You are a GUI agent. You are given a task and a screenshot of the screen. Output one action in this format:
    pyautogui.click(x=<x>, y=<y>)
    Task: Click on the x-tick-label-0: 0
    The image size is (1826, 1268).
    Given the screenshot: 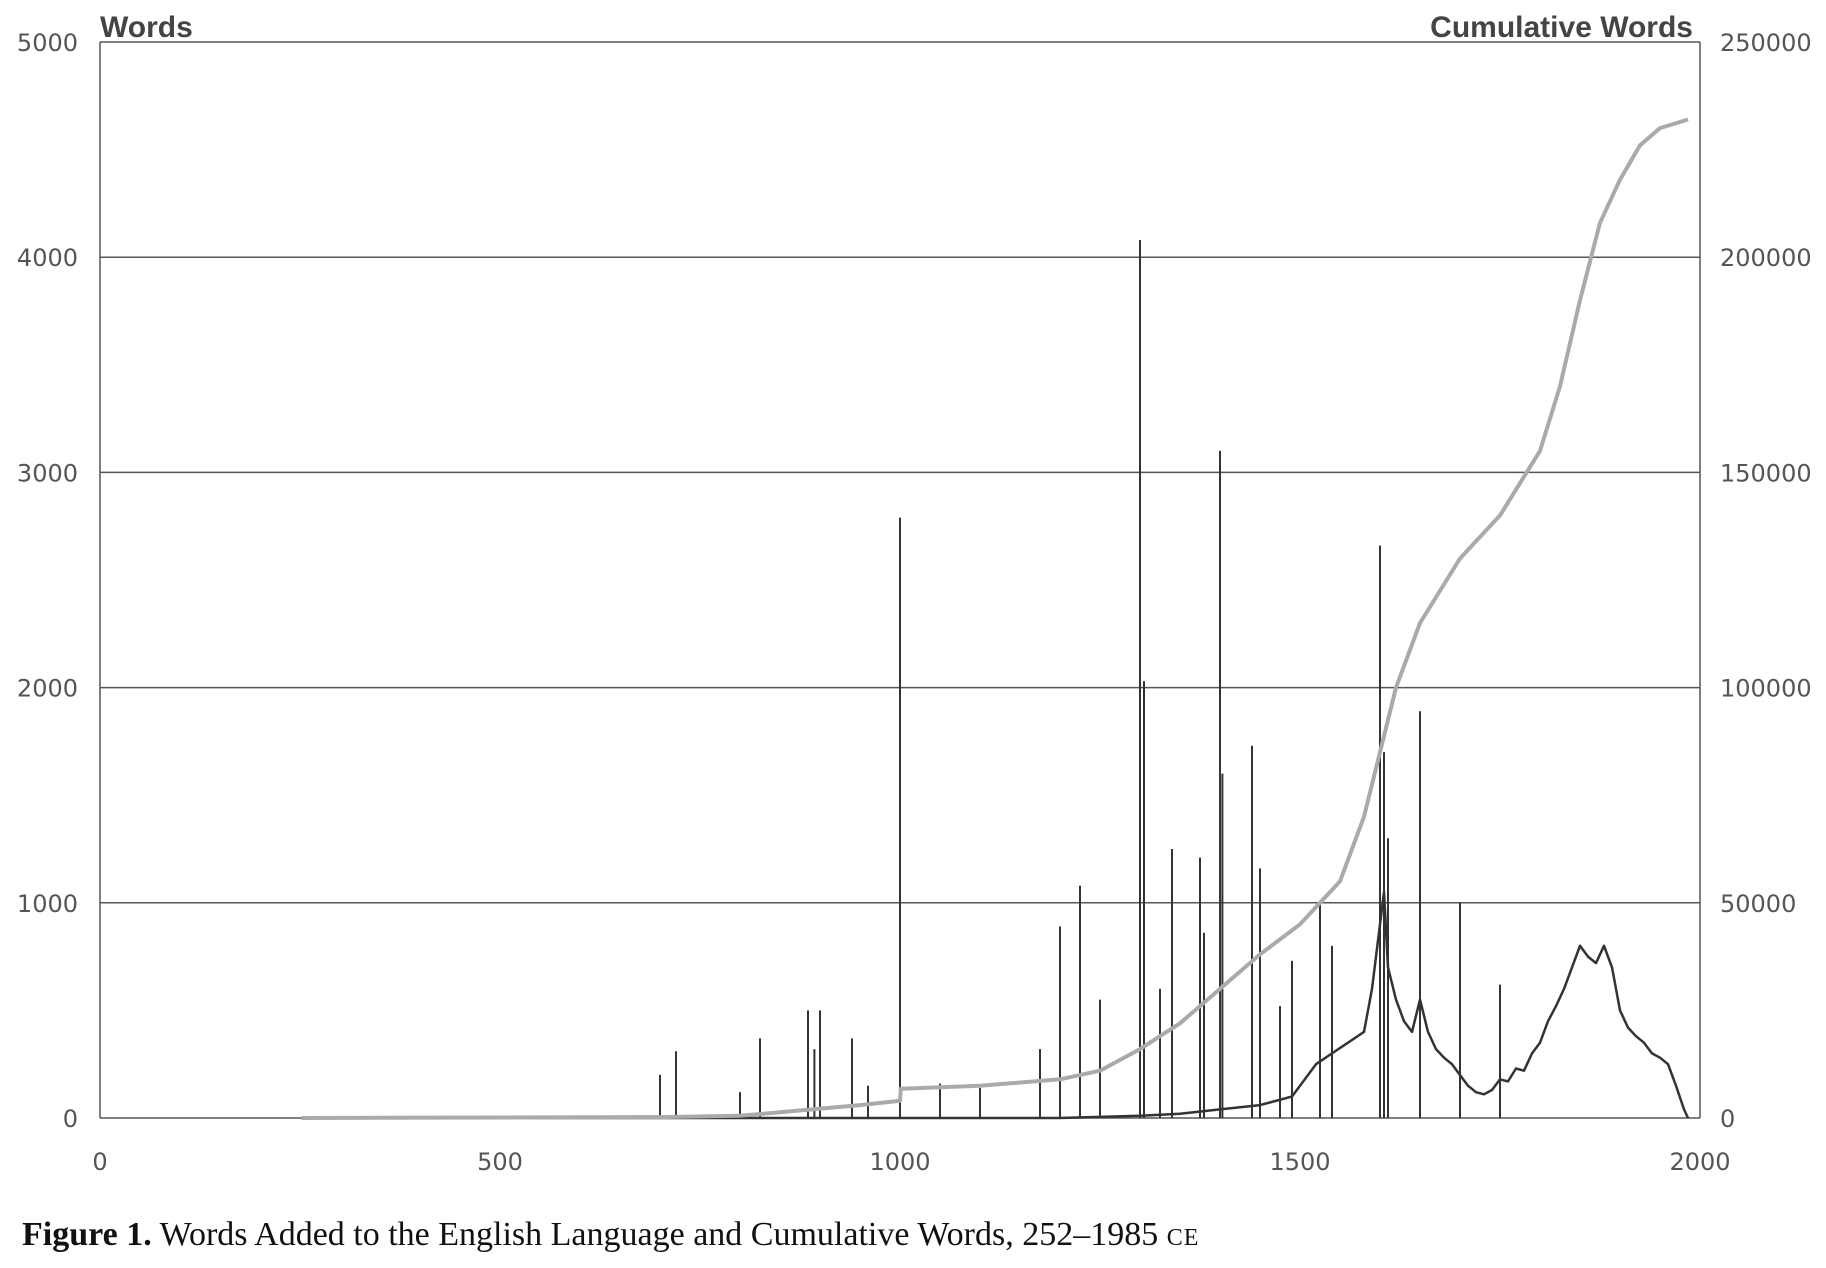 What is the action you would take?
    pyautogui.click(x=99, y=1162)
    